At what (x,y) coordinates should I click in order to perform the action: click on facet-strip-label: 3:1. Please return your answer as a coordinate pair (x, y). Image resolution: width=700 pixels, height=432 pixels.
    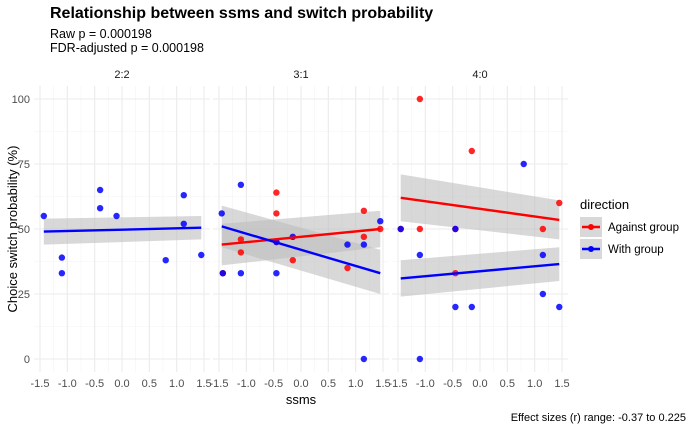
    Looking at the image, I should click on (300, 75).